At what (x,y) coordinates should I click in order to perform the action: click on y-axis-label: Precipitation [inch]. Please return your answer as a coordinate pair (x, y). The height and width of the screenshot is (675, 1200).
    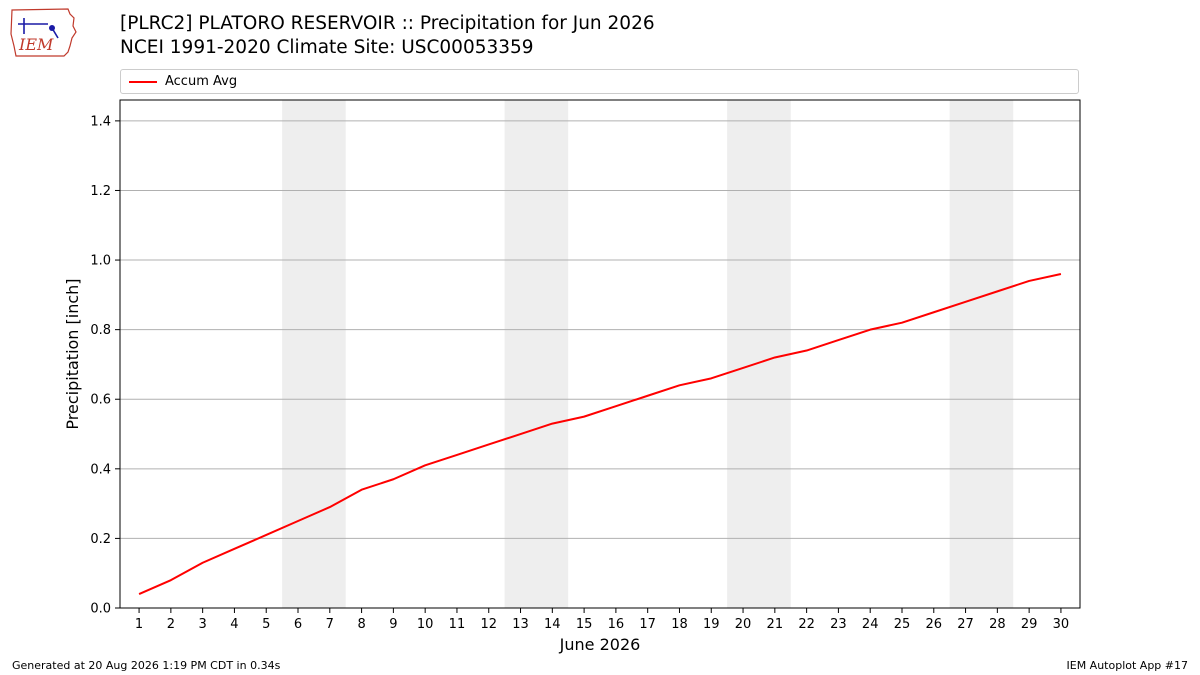
    Looking at the image, I should click on (72, 353).